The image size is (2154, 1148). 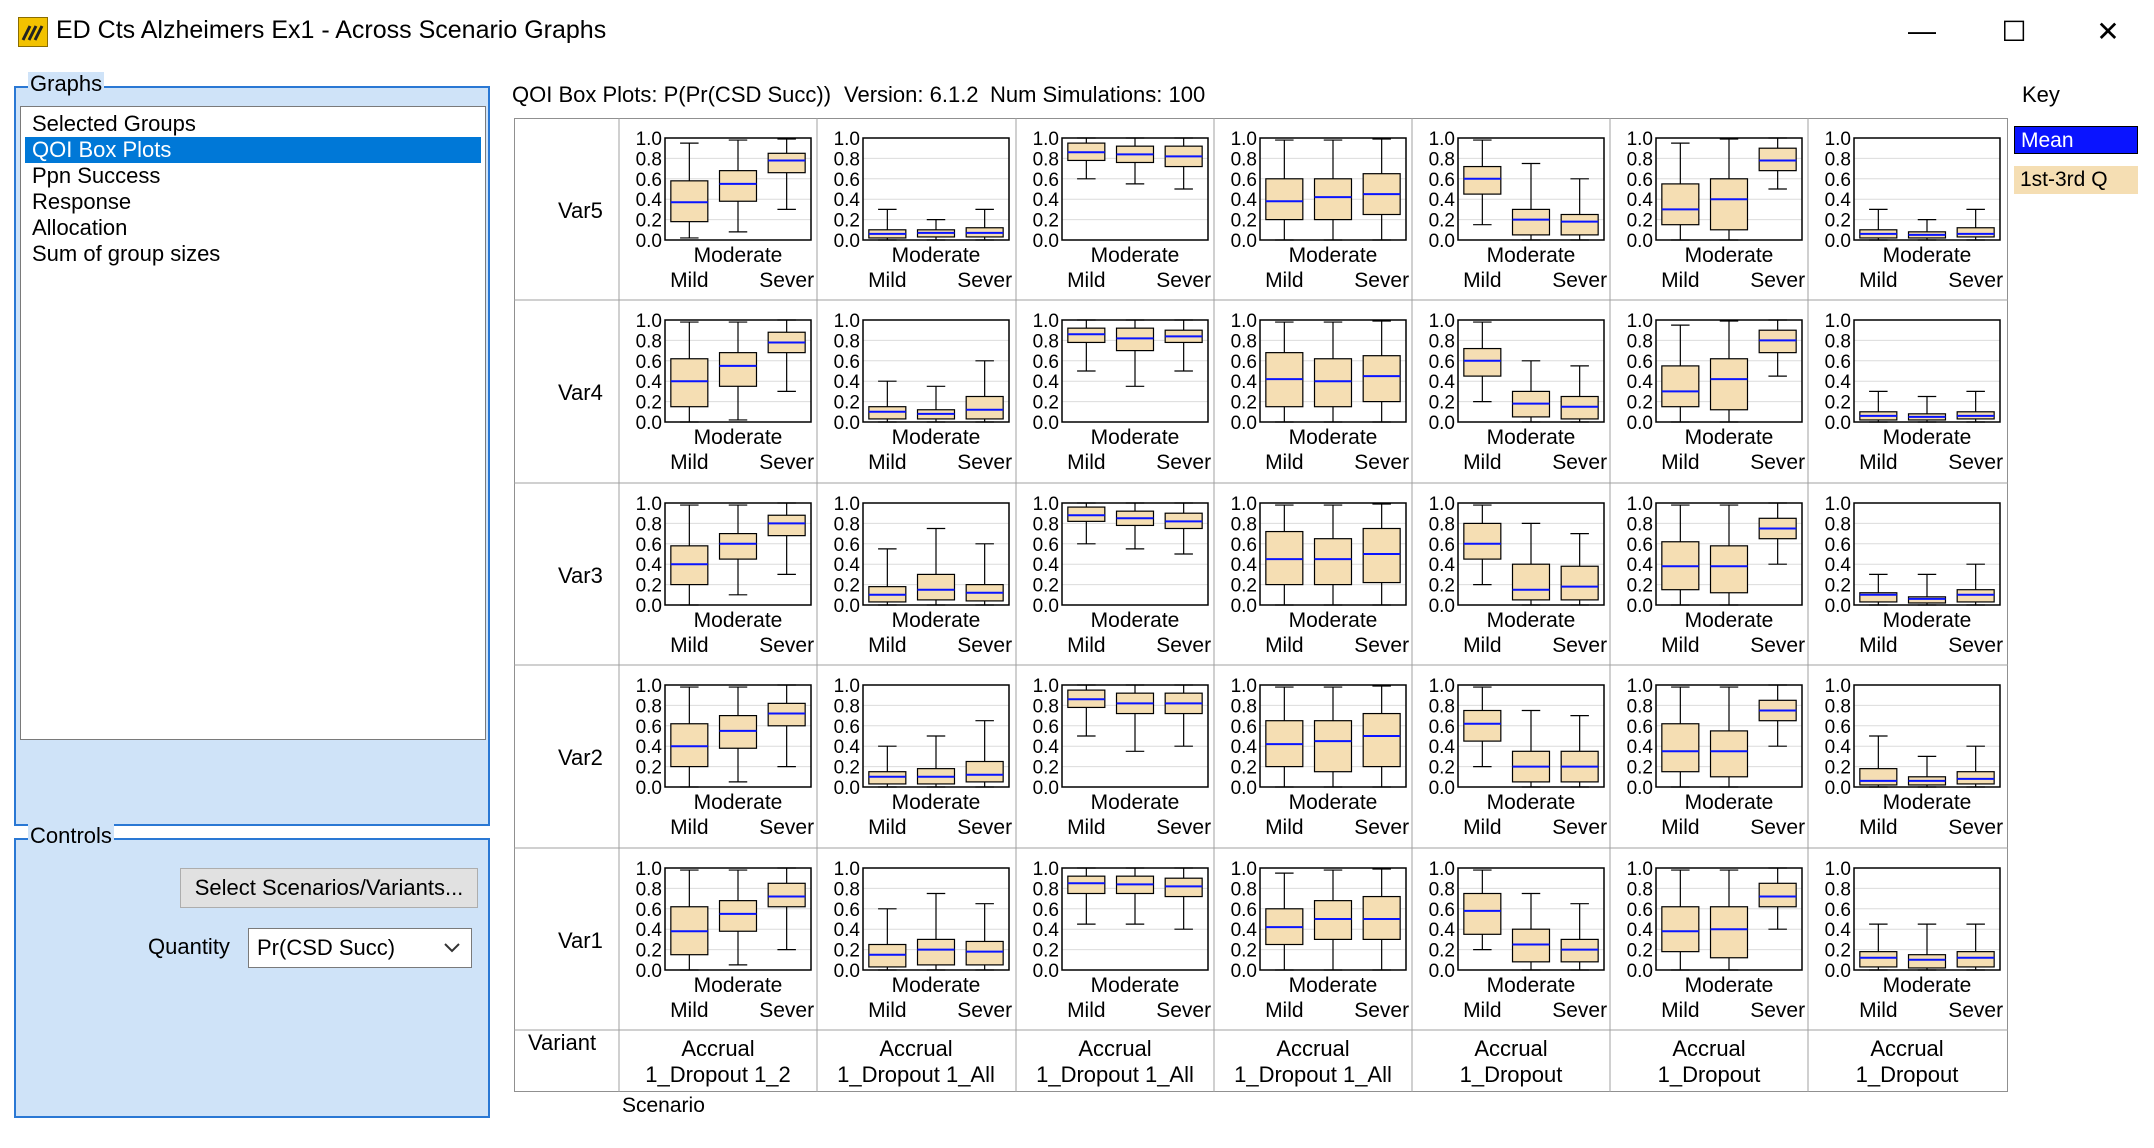 What do you see at coordinates (82, 201) in the screenshot?
I see `list-item-response: Response` at bounding box center [82, 201].